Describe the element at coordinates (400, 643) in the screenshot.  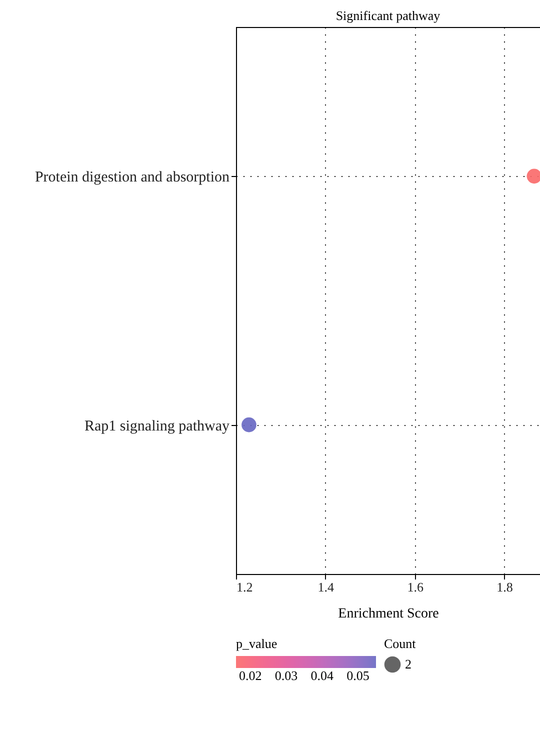
I see `legend-title: Count` at that location.